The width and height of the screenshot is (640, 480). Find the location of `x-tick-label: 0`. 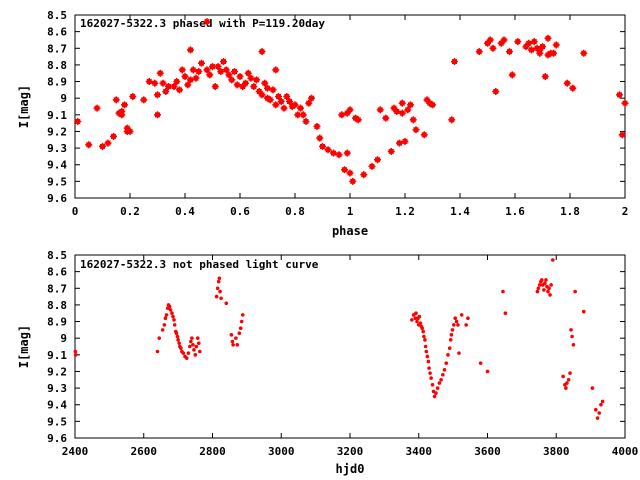

x-tick-label: 0 is located at coordinates (75, 211).